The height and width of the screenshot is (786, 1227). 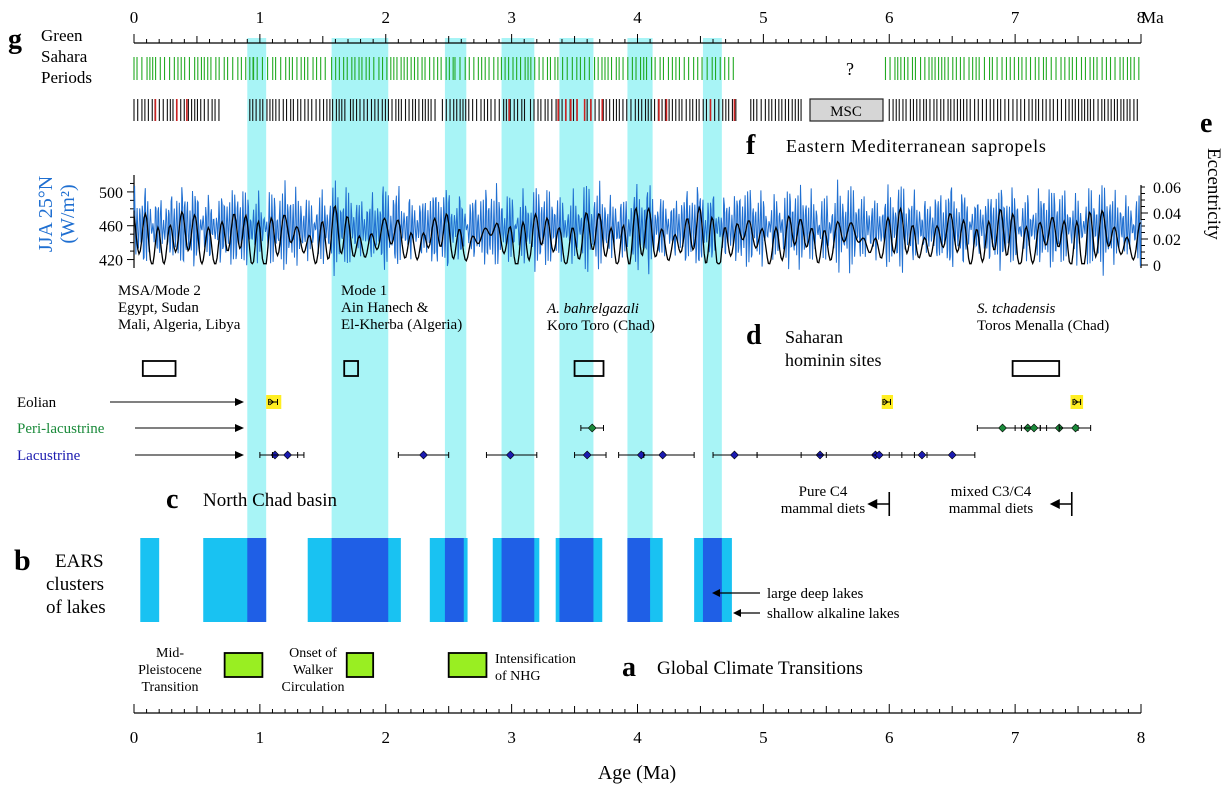 What do you see at coordinates (364, 291) in the screenshot?
I see `site-label-line: Mode 1` at bounding box center [364, 291].